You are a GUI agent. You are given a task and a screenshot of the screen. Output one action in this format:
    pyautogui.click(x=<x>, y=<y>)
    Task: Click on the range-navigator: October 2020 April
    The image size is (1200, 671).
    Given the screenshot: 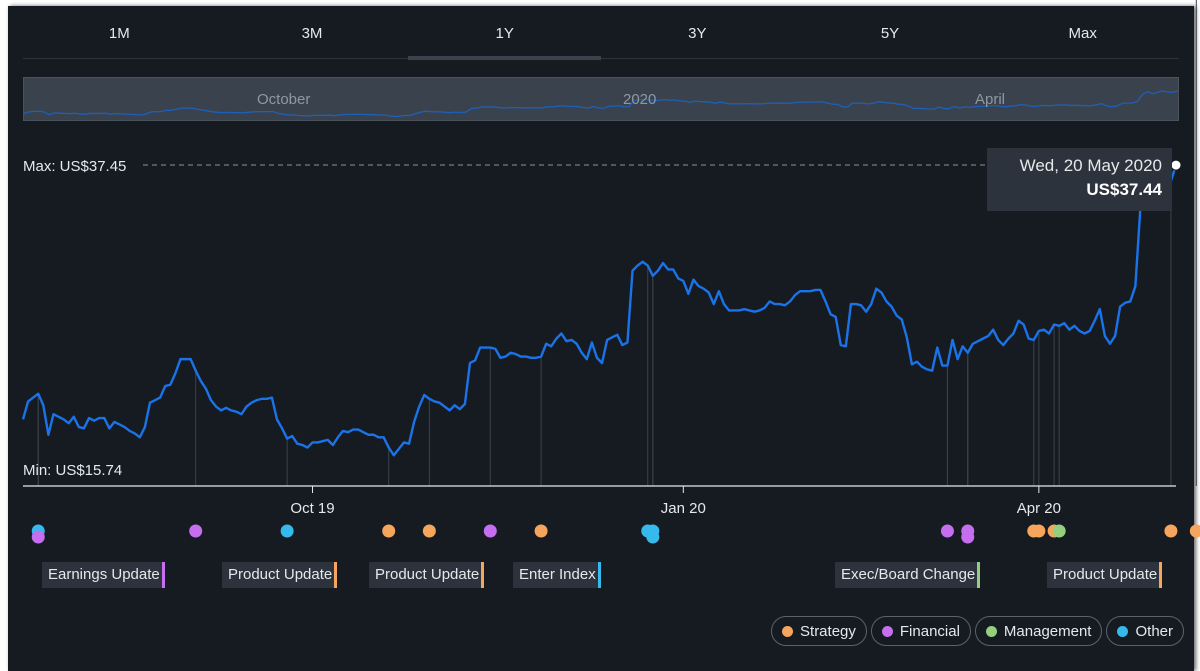 What is the action you would take?
    pyautogui.click(x=601, y=99)
    